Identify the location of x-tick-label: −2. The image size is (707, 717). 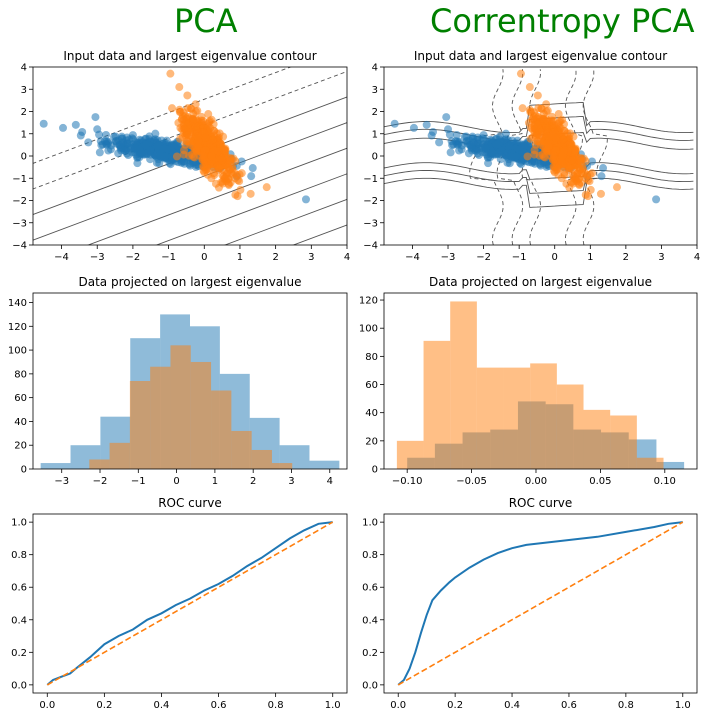
(100, 481).